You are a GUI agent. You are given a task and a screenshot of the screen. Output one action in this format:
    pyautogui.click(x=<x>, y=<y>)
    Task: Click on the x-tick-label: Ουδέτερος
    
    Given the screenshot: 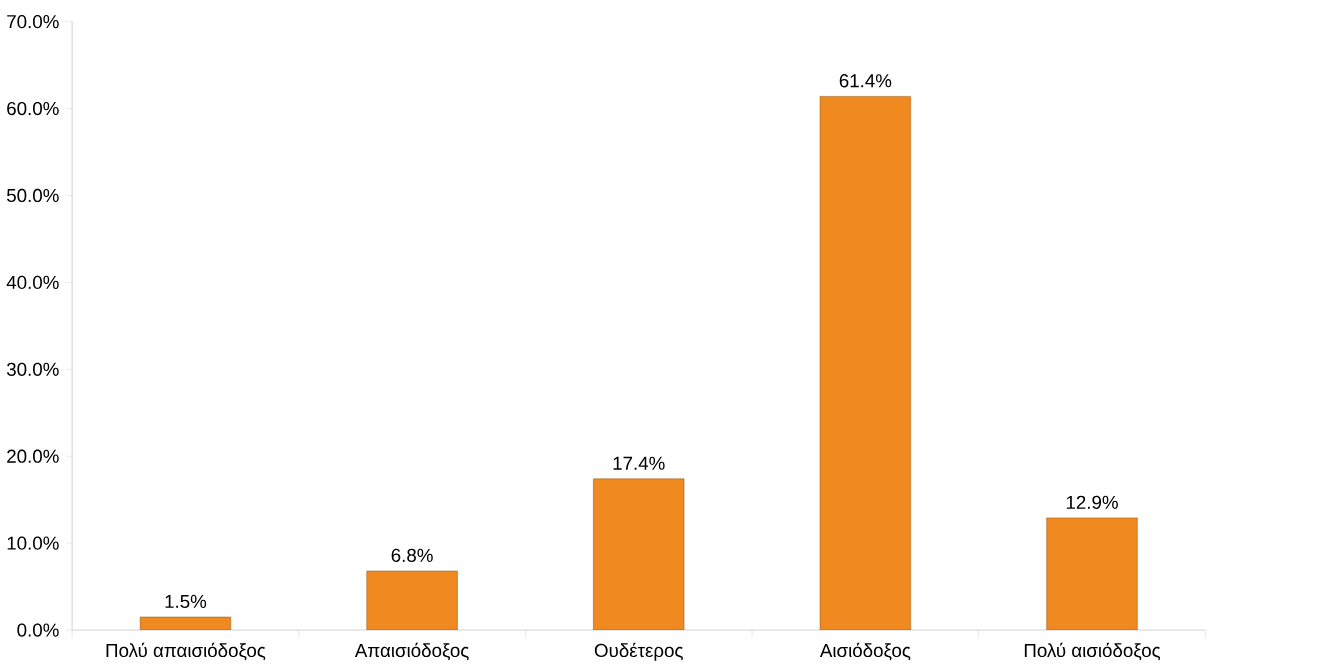 What is the action you would take?
    pyautogui.click(x=638, y=652)
    